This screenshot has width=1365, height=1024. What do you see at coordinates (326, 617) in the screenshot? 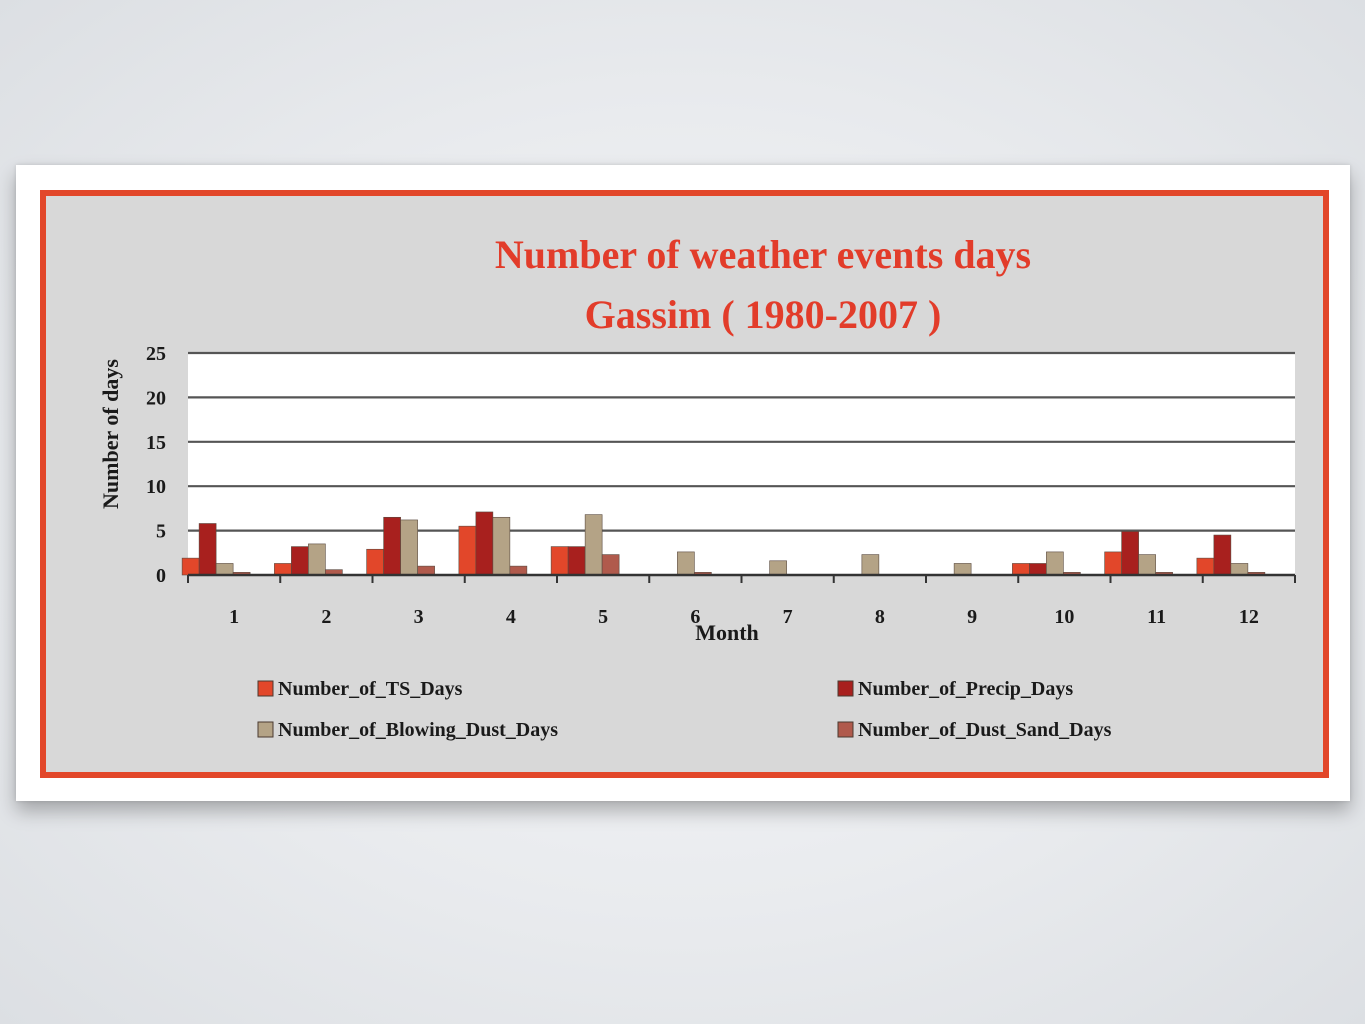
I see `x-tick-label: 2` at bounding box center [326, 617].